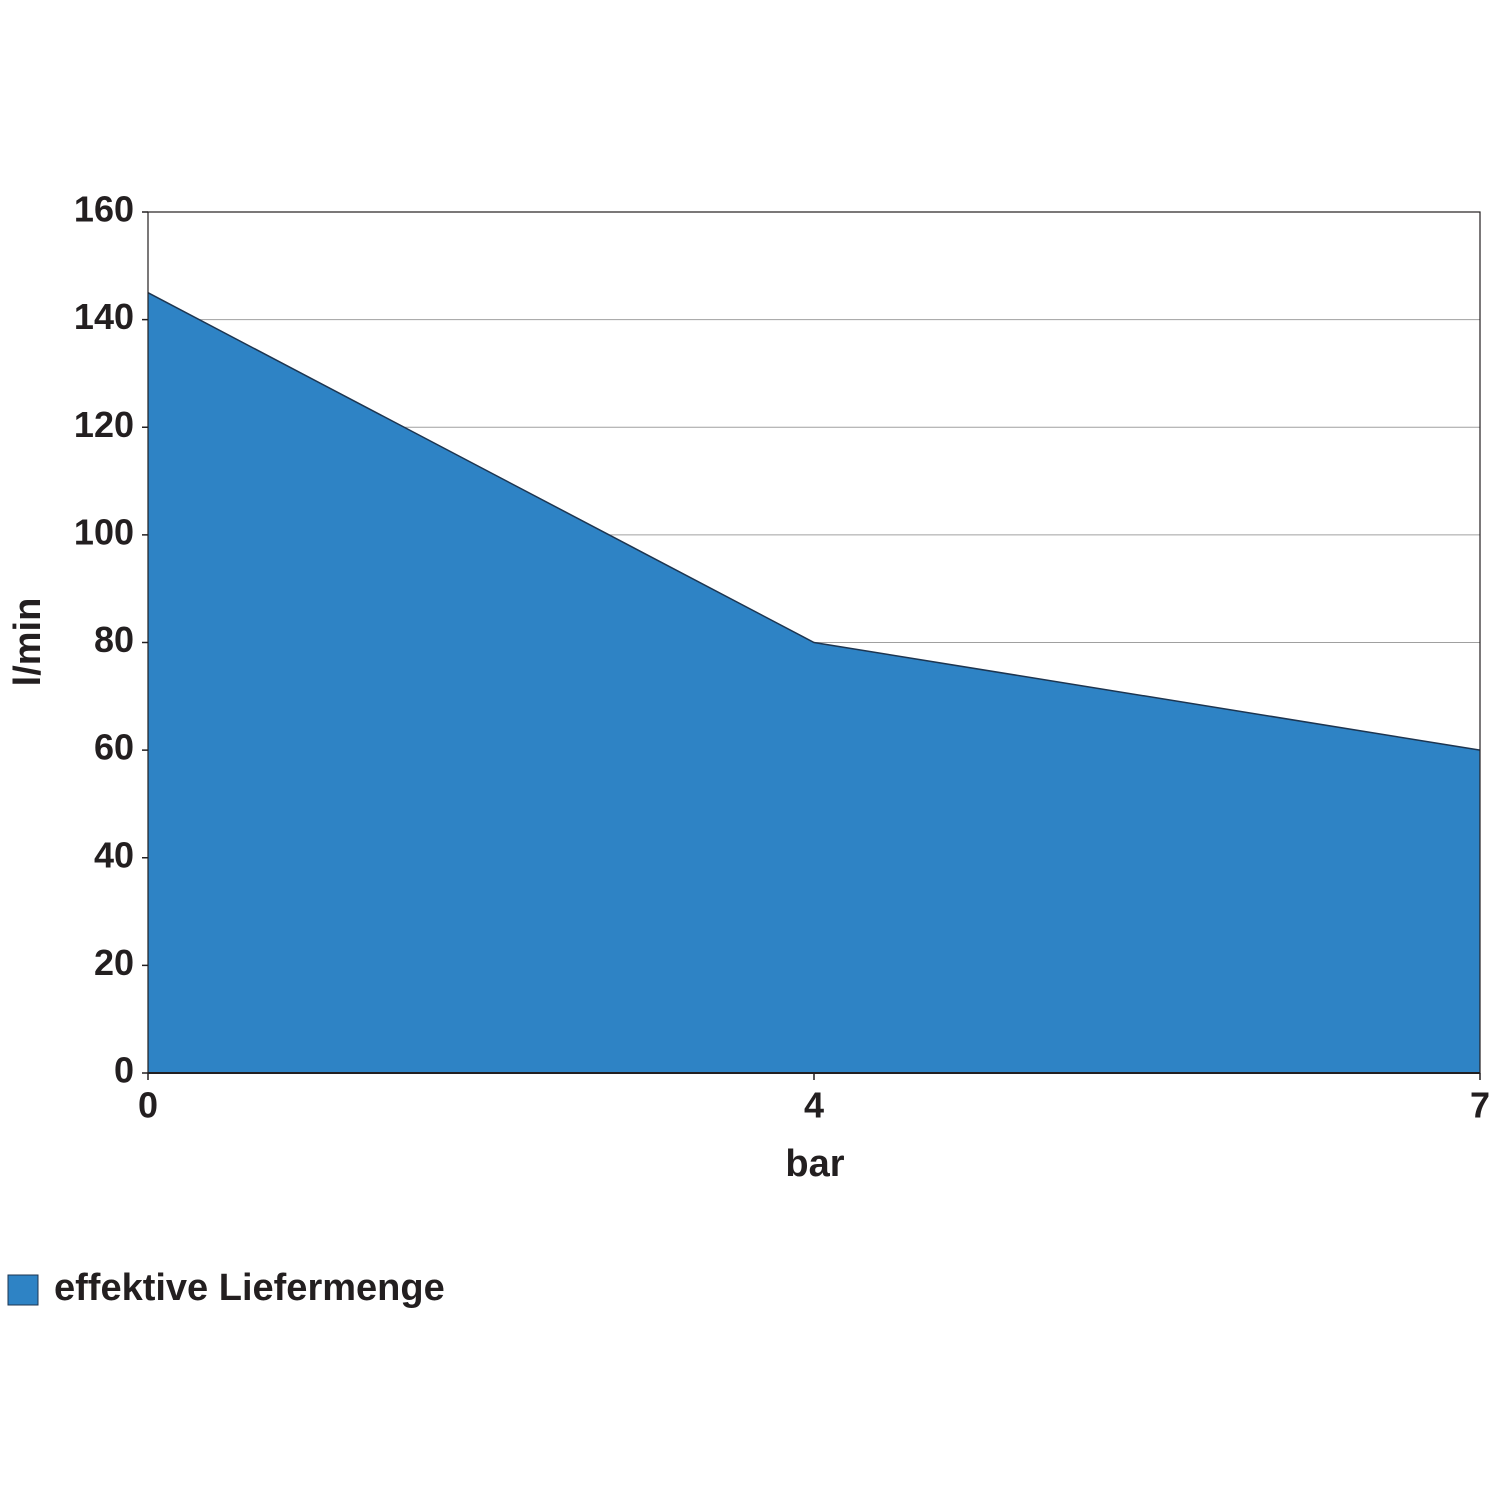 The image size is (1500, 1505). I want to click on x-tick-label: 0, so click(148, 1105).